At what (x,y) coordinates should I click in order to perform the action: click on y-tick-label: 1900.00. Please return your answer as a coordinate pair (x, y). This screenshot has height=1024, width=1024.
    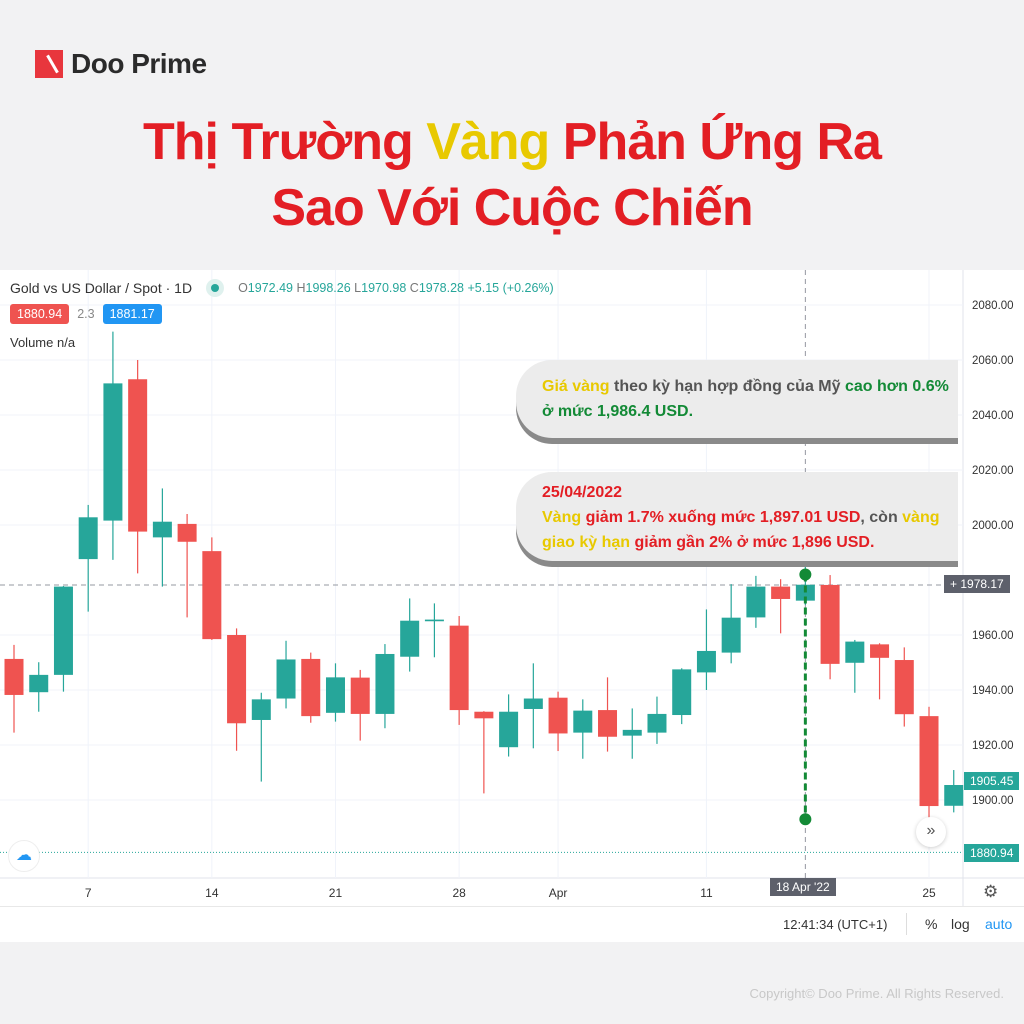
    Looking at the image, I should click on (993, 801).